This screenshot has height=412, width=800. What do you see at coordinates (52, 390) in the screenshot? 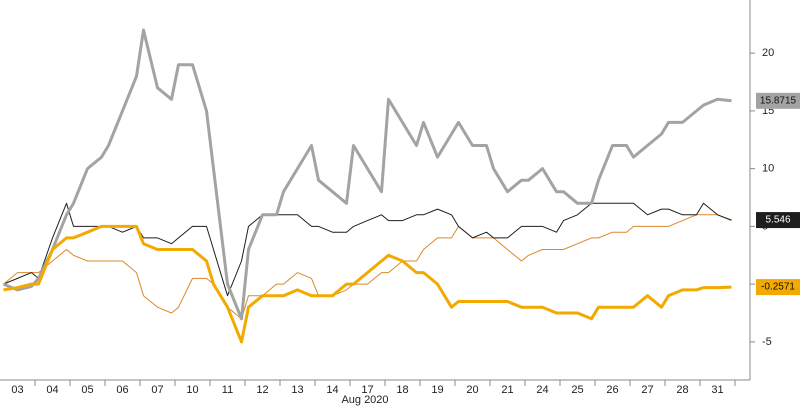
I see `x-tick-label: 04` at bounding box center [52, 390].